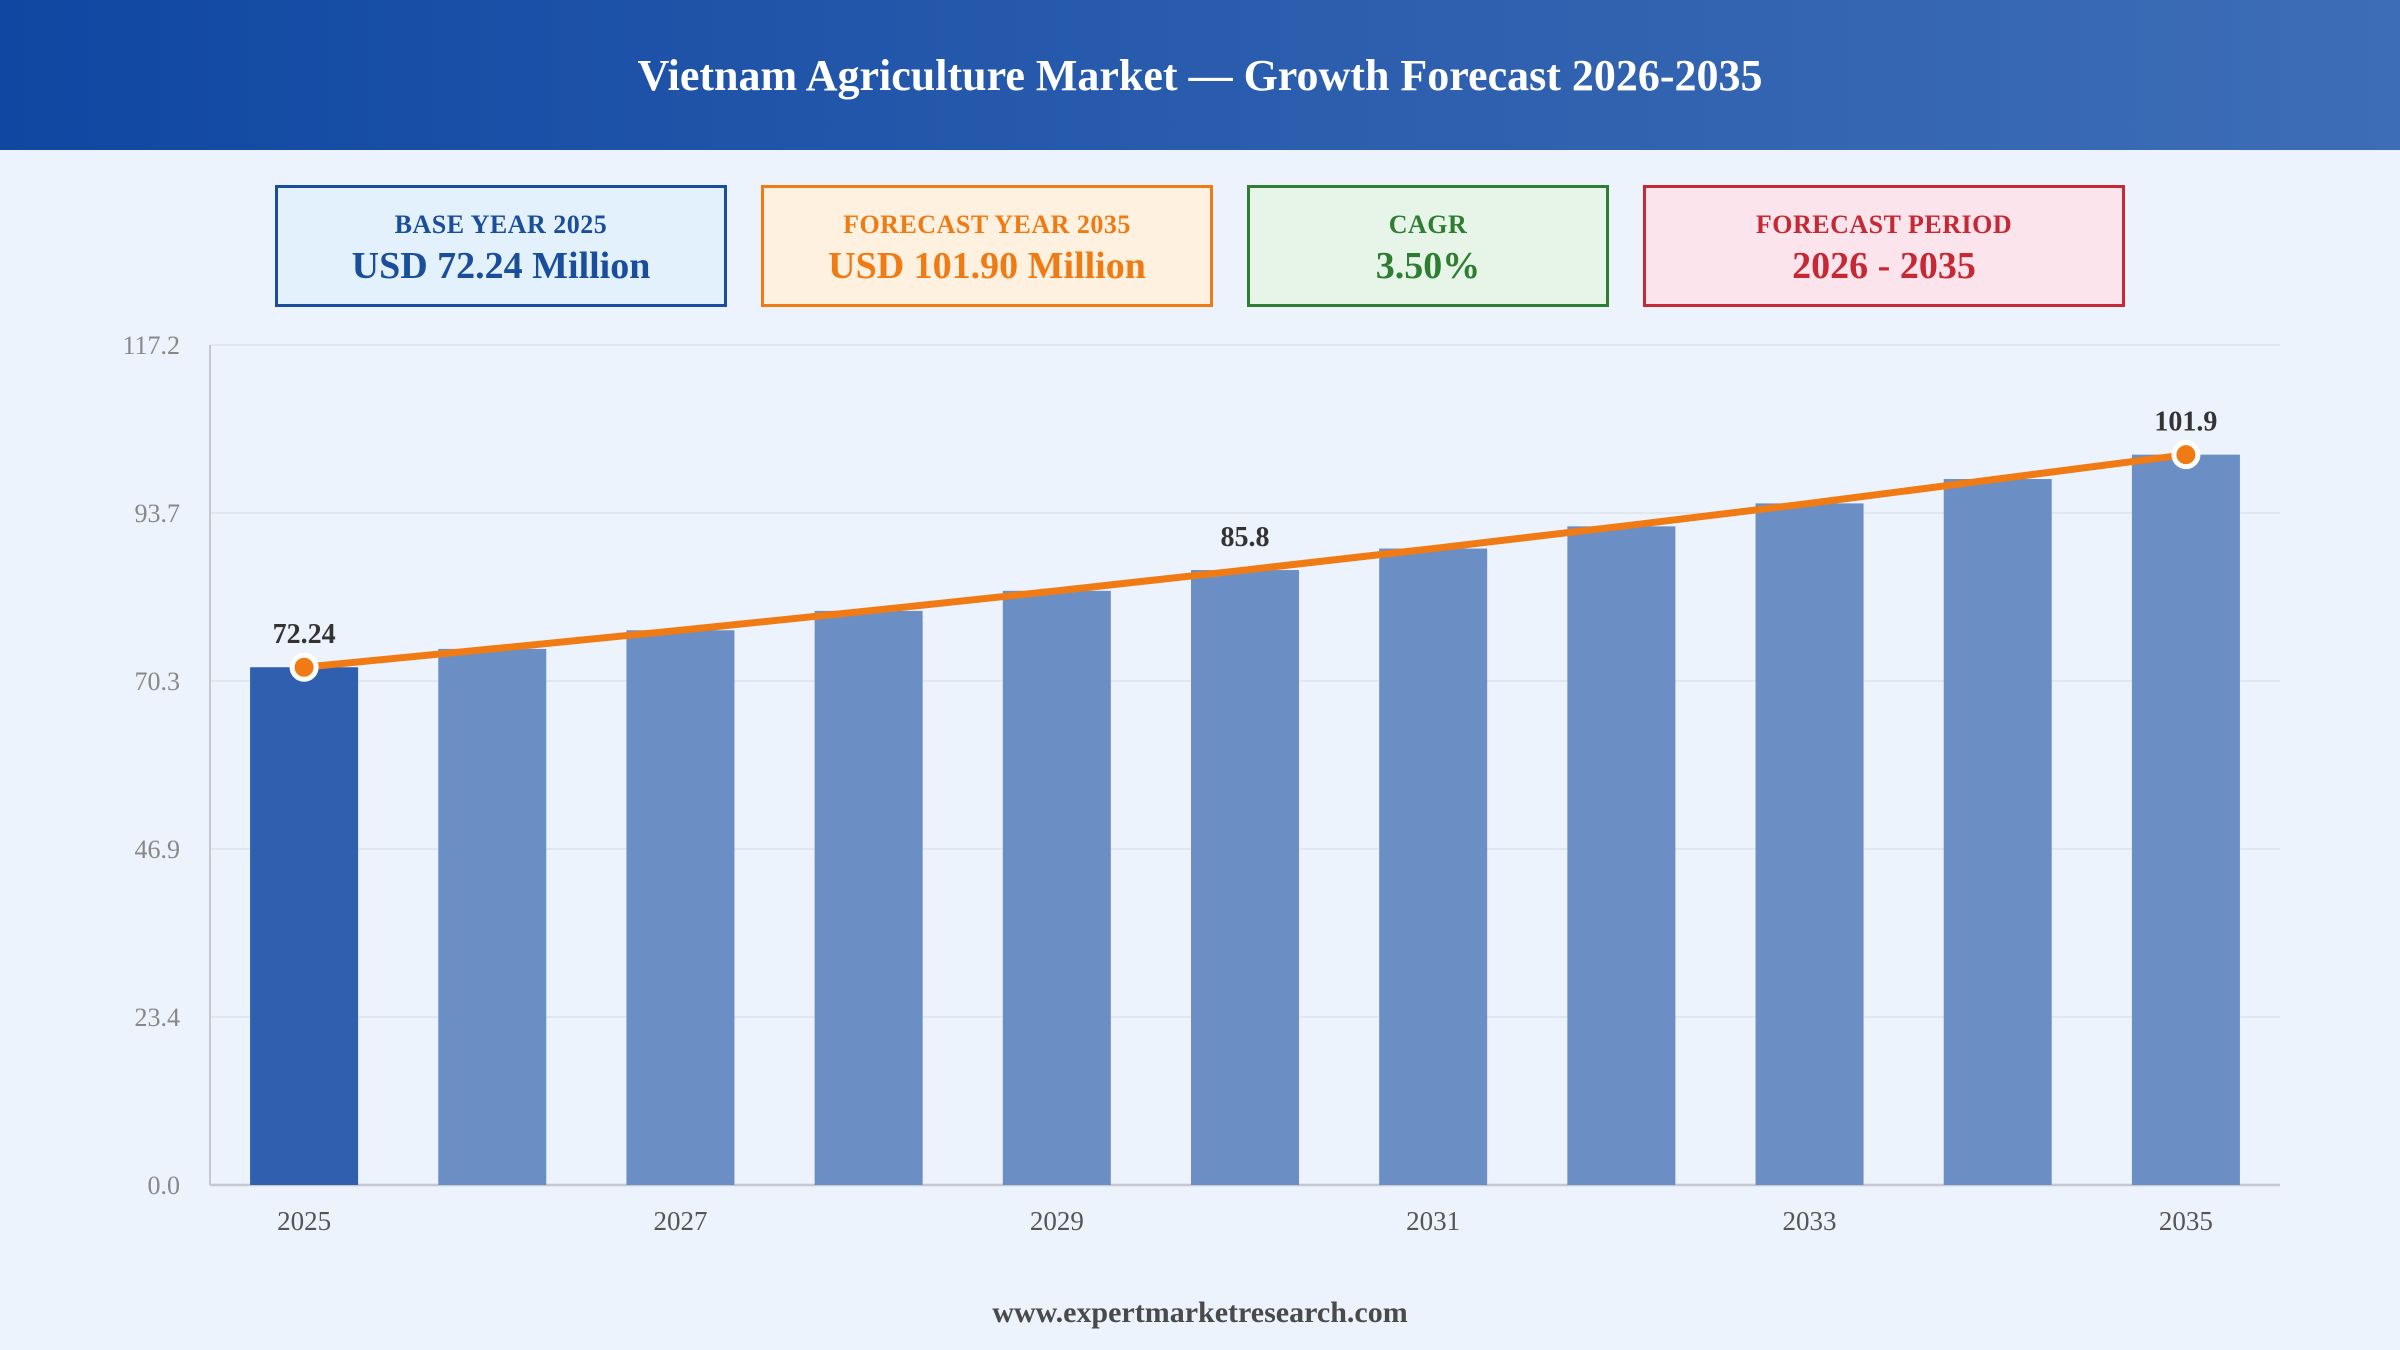 This screenshot has height=1350, width=2400. Describe the element at coordinates (304, 634) in the screenshot. I see `data-label: 72.24` at that location.